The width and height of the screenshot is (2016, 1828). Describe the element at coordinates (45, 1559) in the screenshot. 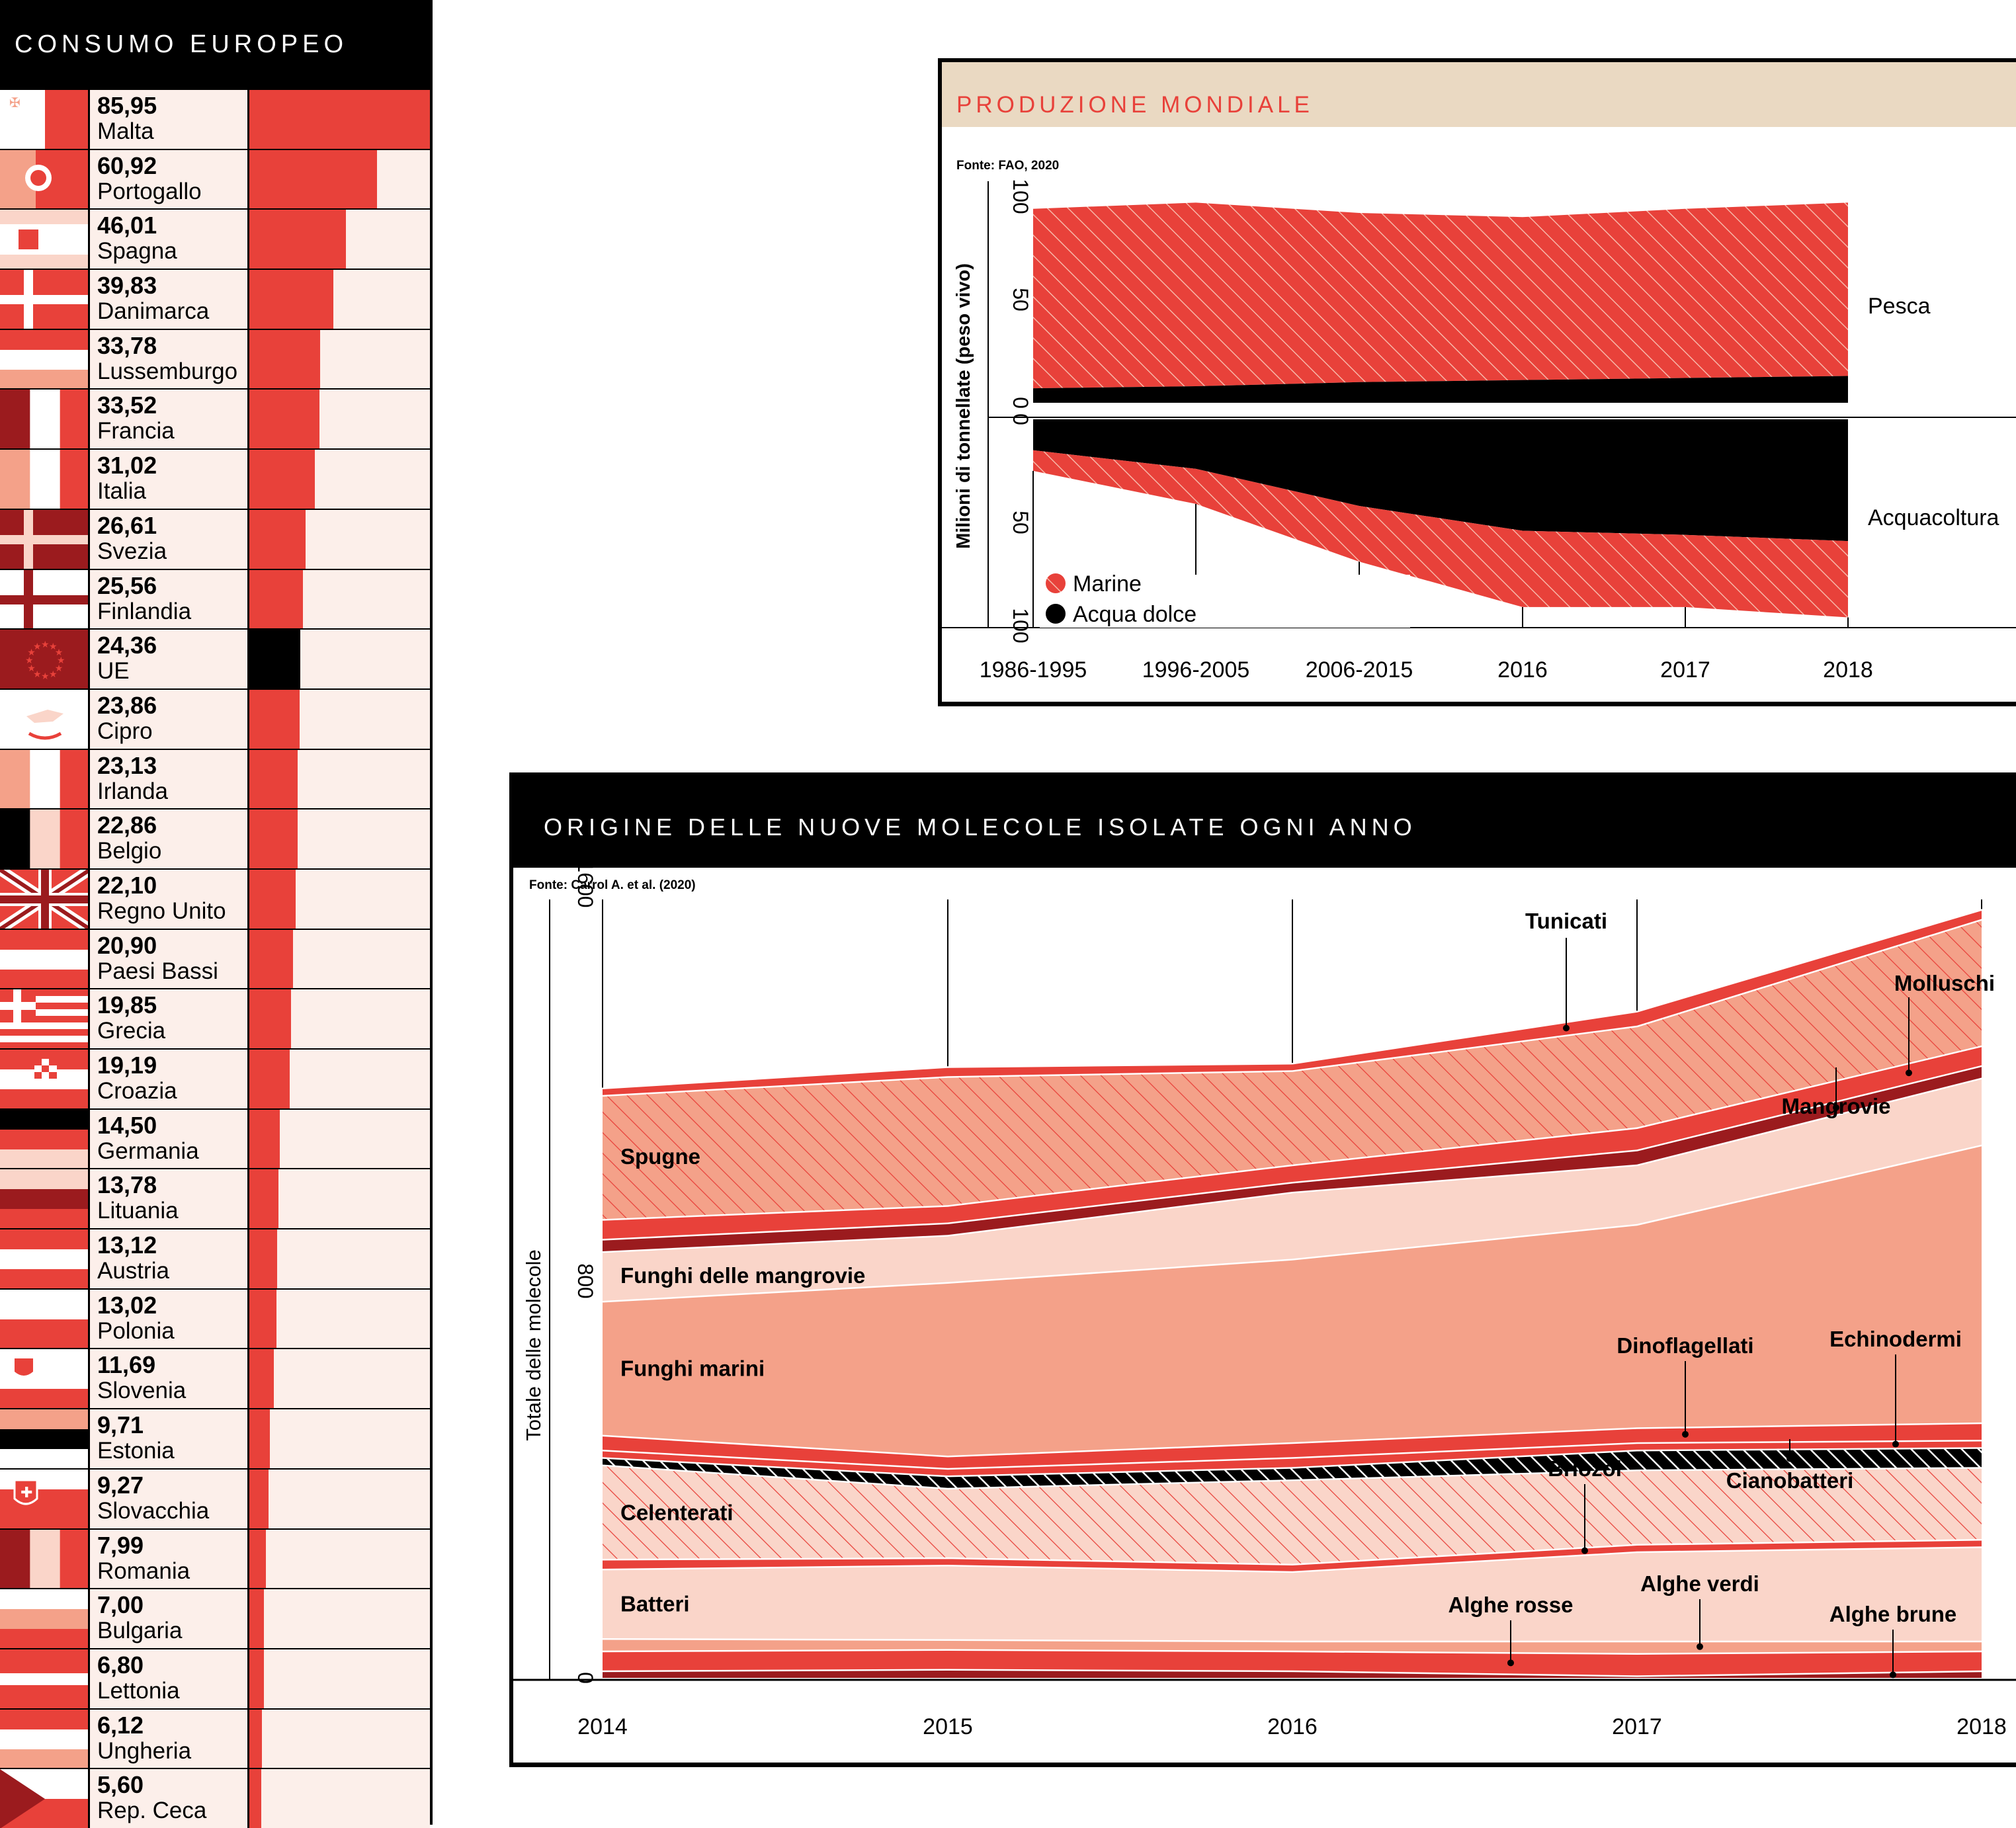

I see `romania-flag-icon` at that location.